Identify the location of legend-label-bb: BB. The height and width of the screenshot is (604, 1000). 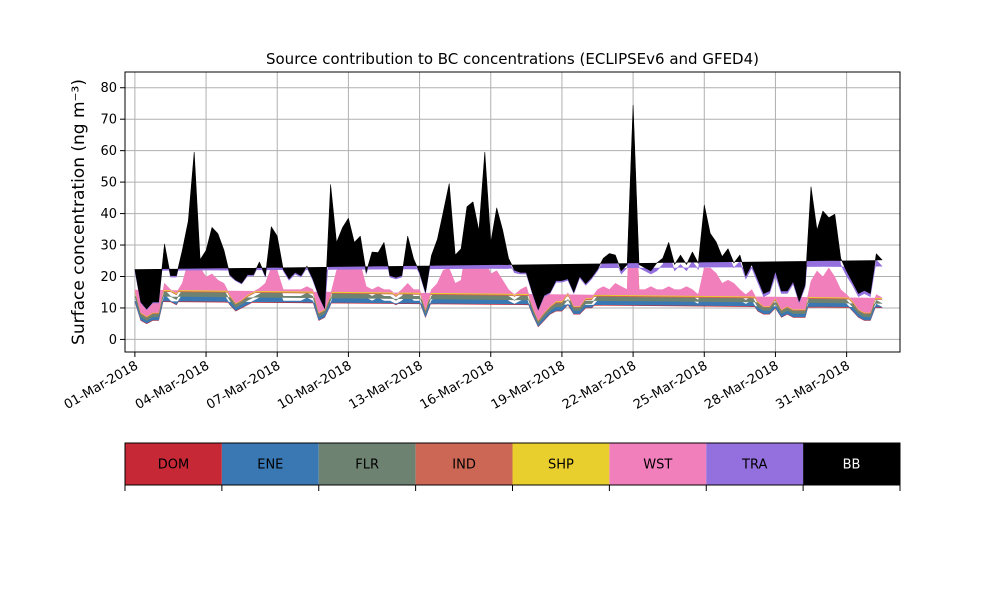
(852, 465).